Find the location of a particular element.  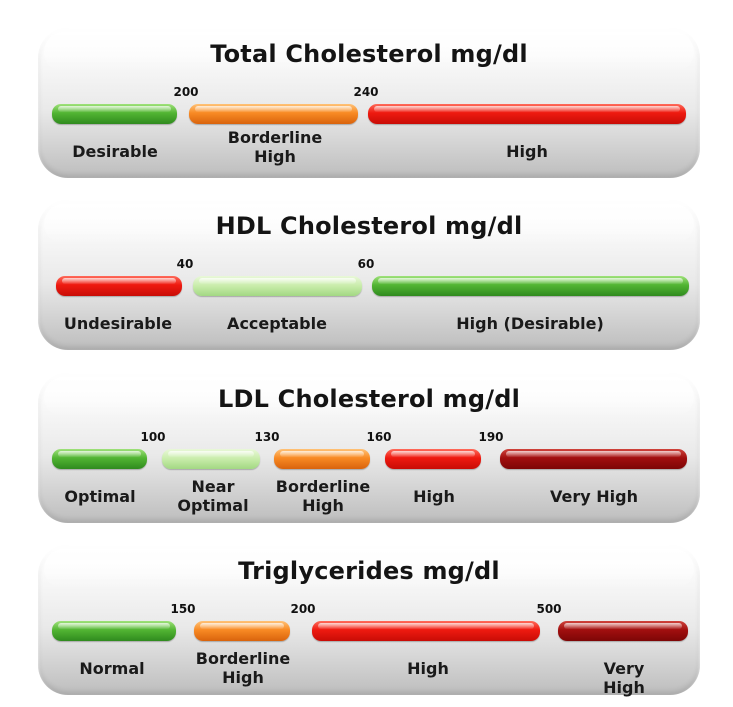

tick-label: 500 is located at coordinates (549, 609).